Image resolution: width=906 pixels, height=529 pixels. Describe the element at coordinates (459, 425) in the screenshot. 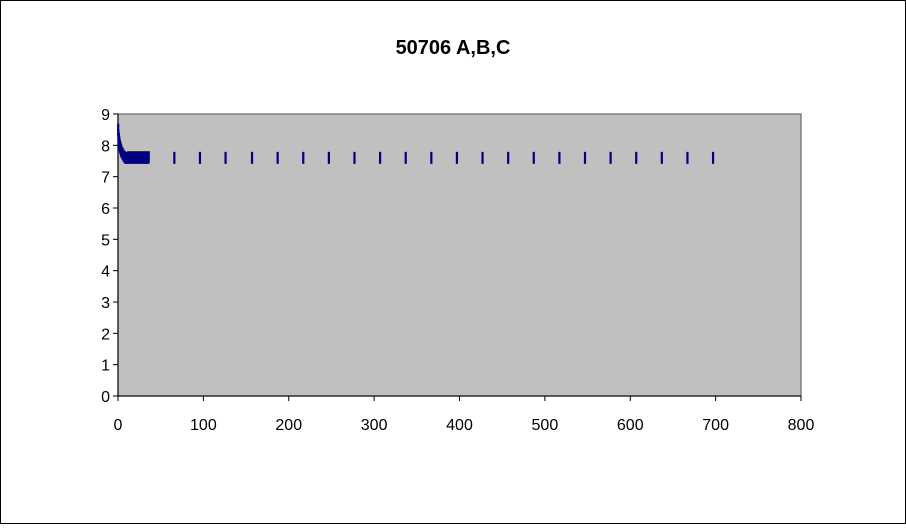

I see `x-tick-label: 400` at that location.